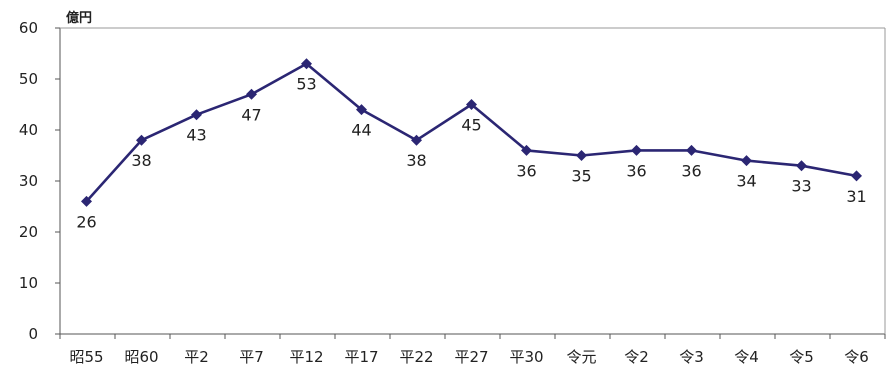 The image size is (892, 368). I want to click on y-tick-label: 30, so click(28, 181).